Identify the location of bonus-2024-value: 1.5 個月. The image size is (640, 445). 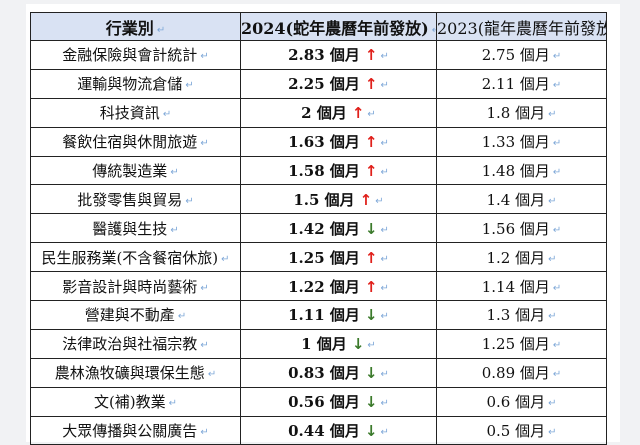
(324, 199).